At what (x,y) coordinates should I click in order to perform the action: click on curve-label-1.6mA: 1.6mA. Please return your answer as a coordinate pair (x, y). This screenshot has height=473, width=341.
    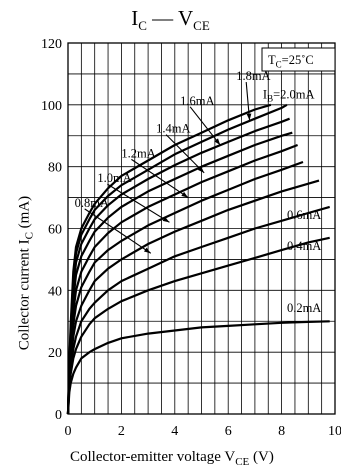
    Looking at the image, I should click on (197, 101).